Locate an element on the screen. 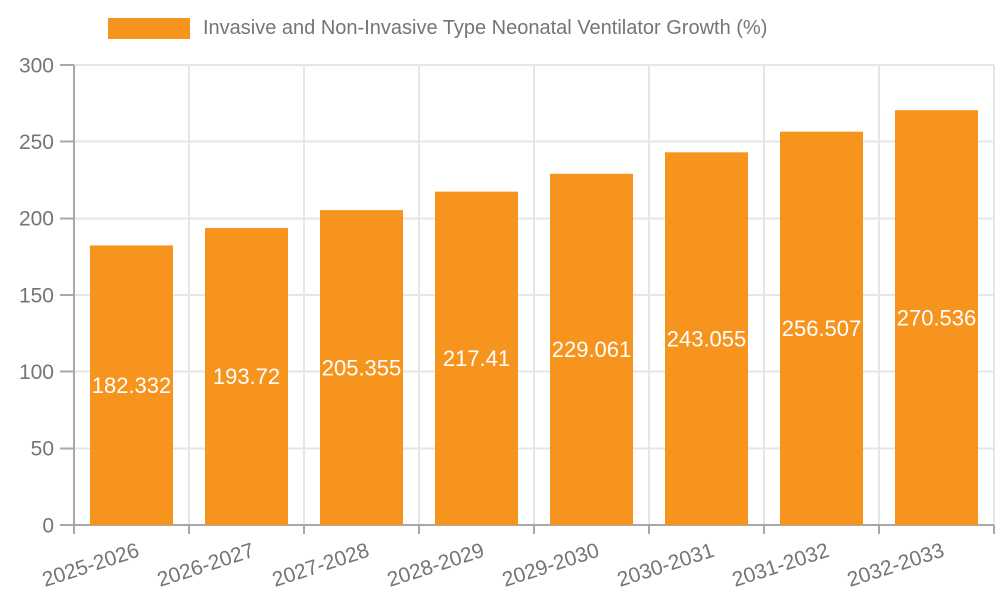 The height and width of the screenshot is (600, 1000). x-axis-label: 2026-2027 is located at coordinates (205, 565).